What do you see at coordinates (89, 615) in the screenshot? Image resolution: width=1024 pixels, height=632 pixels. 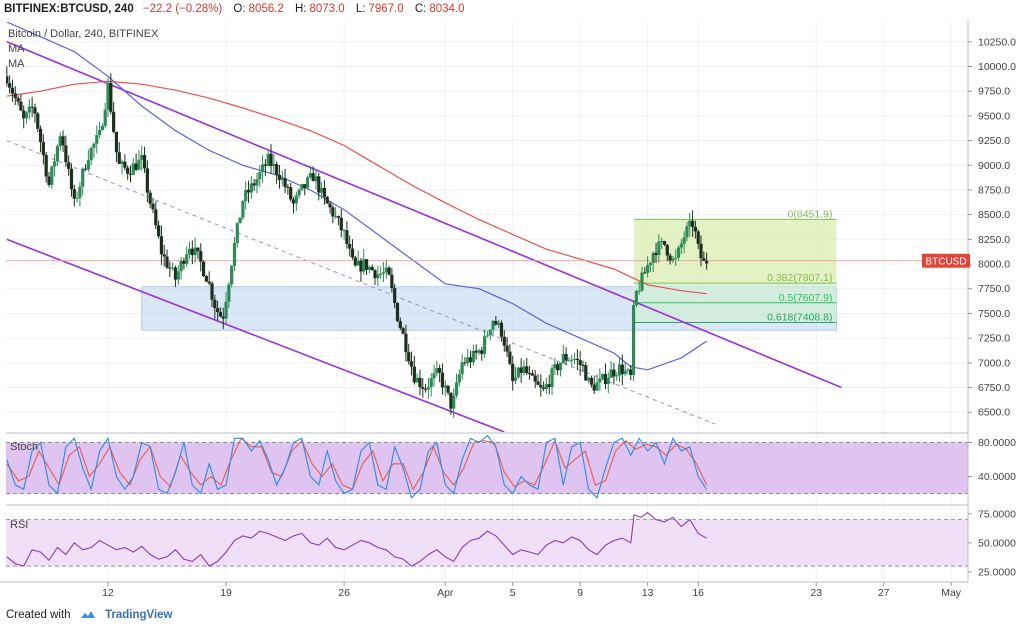 I see `footer-attribution: Created with TradingView` at bounding box center [89, 615].